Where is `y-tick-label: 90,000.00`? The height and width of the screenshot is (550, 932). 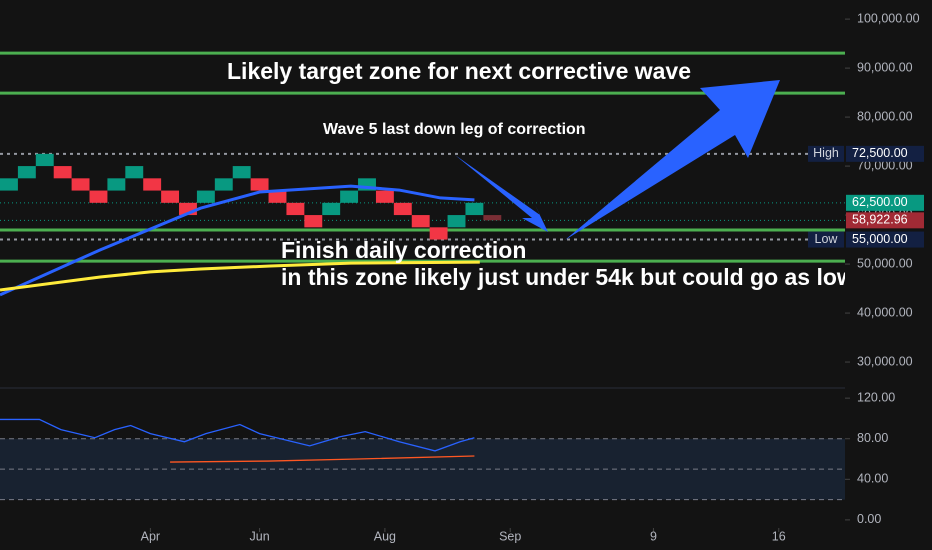
y-tick-label: 90,000.00 is located at coordinates (885, 67).